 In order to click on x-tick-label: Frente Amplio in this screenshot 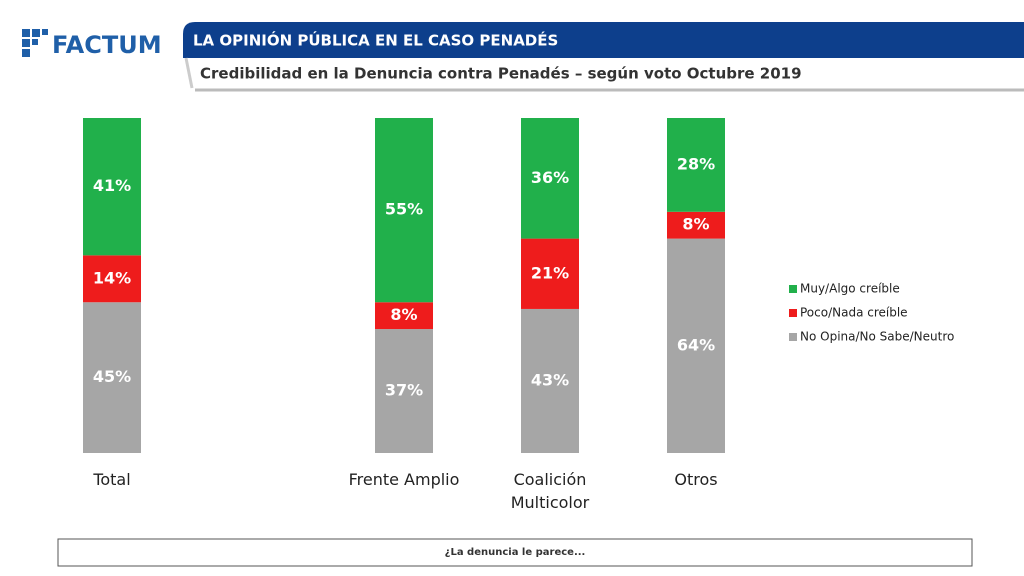, I will do `click(404, 479)`.